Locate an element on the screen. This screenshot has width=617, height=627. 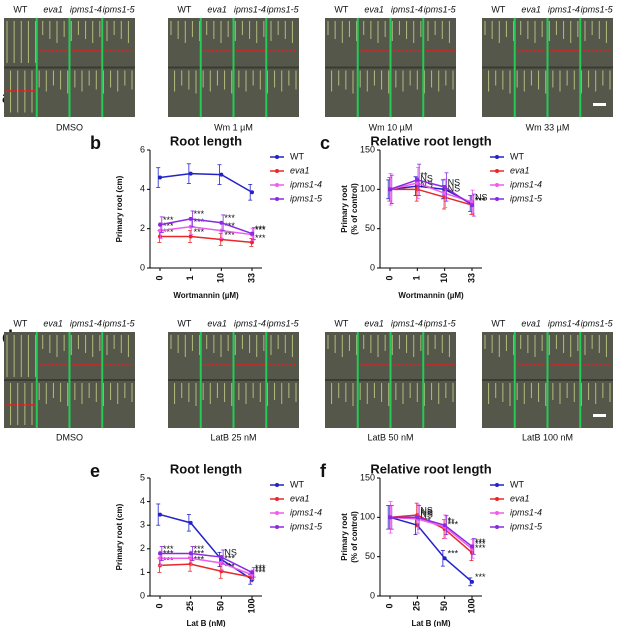
photo-caption: LatB 100 nM is located at coordinates (547, 437).